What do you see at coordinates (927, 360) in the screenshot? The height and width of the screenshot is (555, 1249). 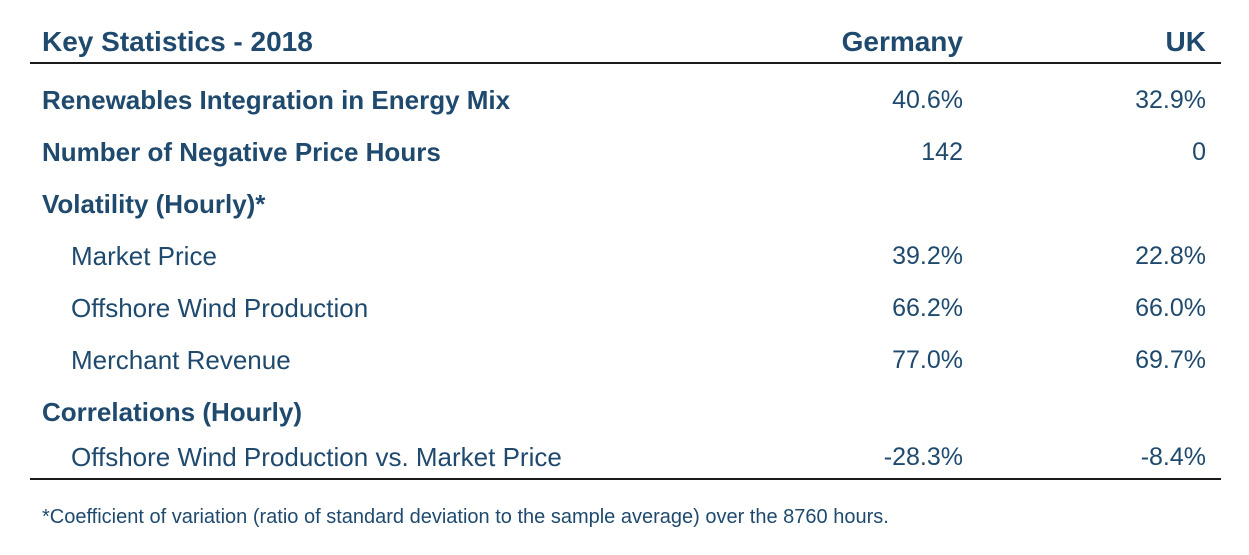 I see `cell-germany: 77.0%` at bounding box center [927, 360].